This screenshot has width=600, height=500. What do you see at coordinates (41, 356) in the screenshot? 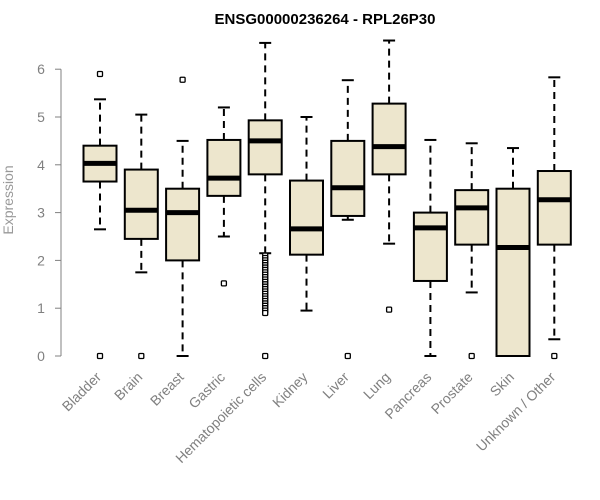
I see `y-tick-label: 0` at bounding box center [41, 356].